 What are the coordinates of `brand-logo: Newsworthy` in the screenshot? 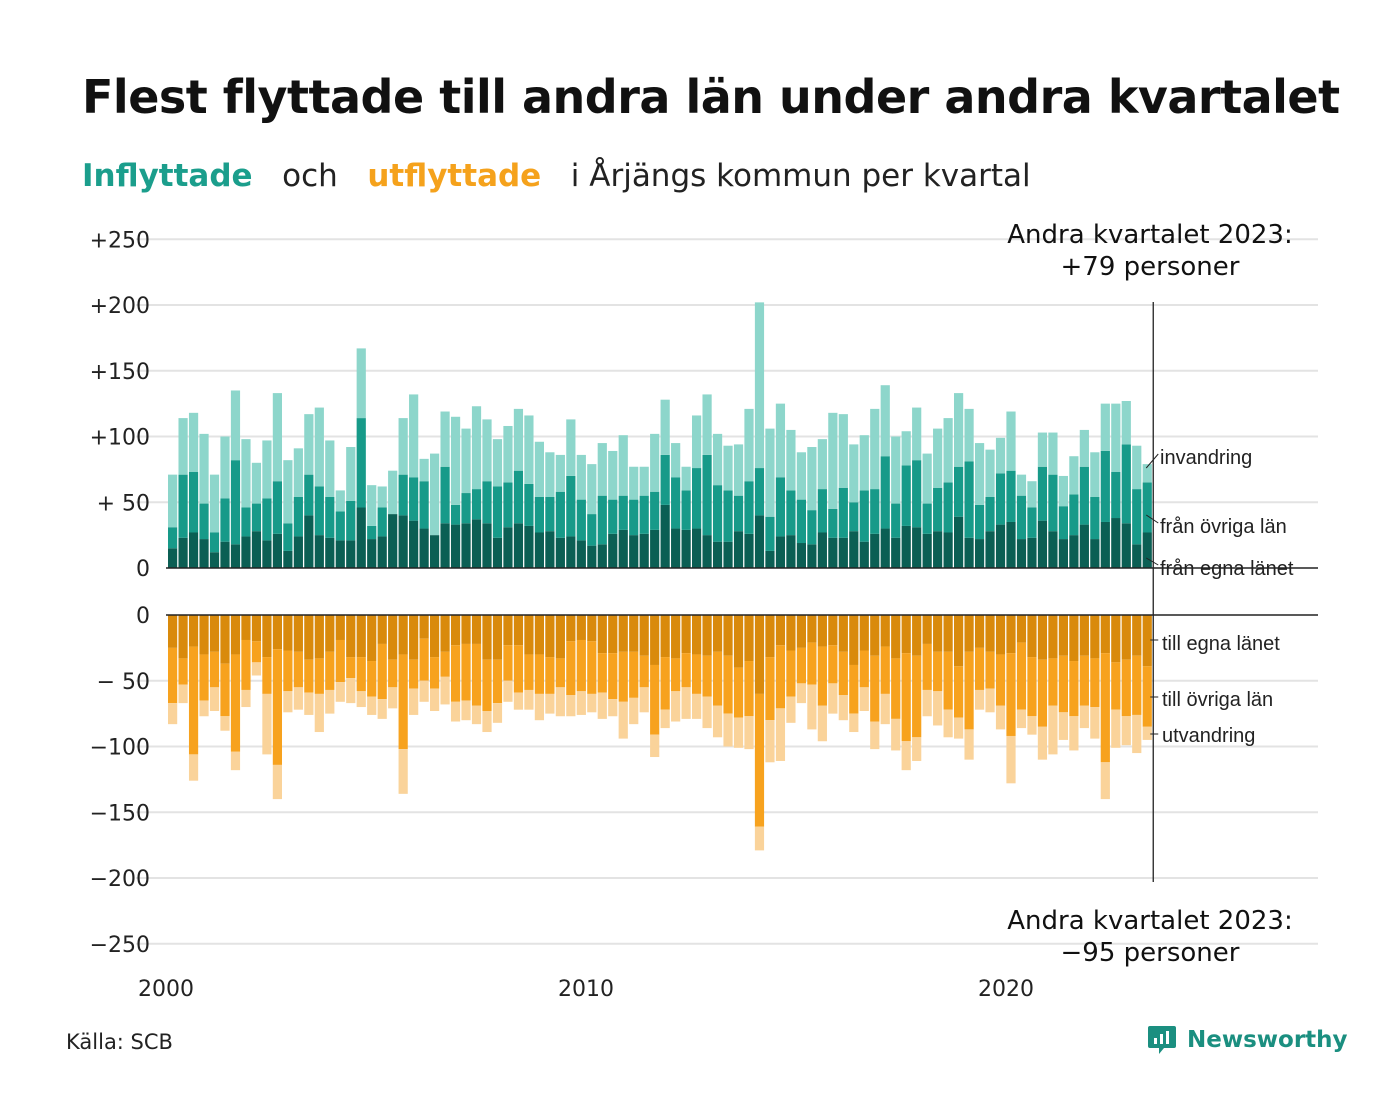 It's located at (1247, 1040).